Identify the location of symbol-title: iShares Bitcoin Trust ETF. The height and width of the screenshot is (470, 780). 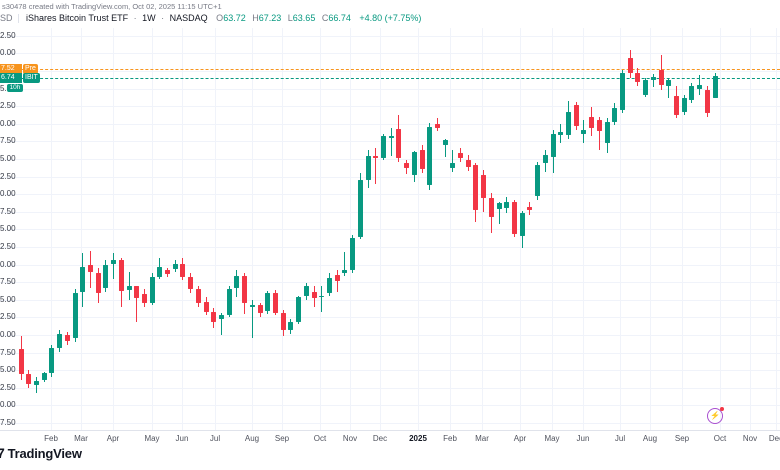
(77, 18).